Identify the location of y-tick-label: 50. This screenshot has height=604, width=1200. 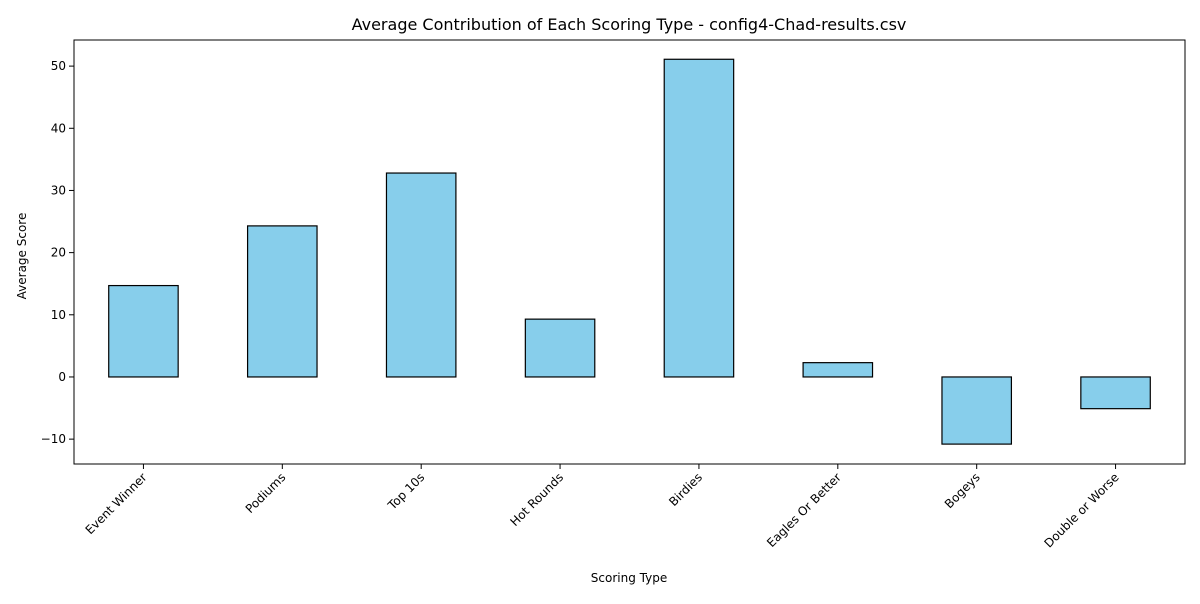
(58, 66).